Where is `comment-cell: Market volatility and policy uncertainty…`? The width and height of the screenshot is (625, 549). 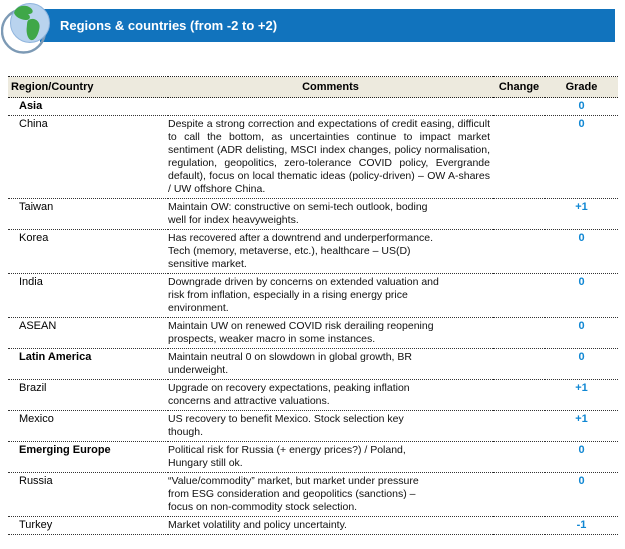
comment-cell: Market volatility and policy uncertainty… is located at coordinates (330, 525).